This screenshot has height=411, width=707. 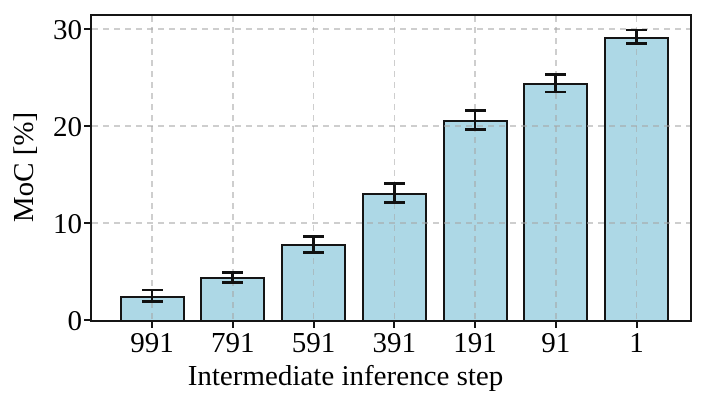 What do you see at coordinates (556, 343) in the screenshot?
I see `x-tick-label: 91` at bounding box center [556, 343].